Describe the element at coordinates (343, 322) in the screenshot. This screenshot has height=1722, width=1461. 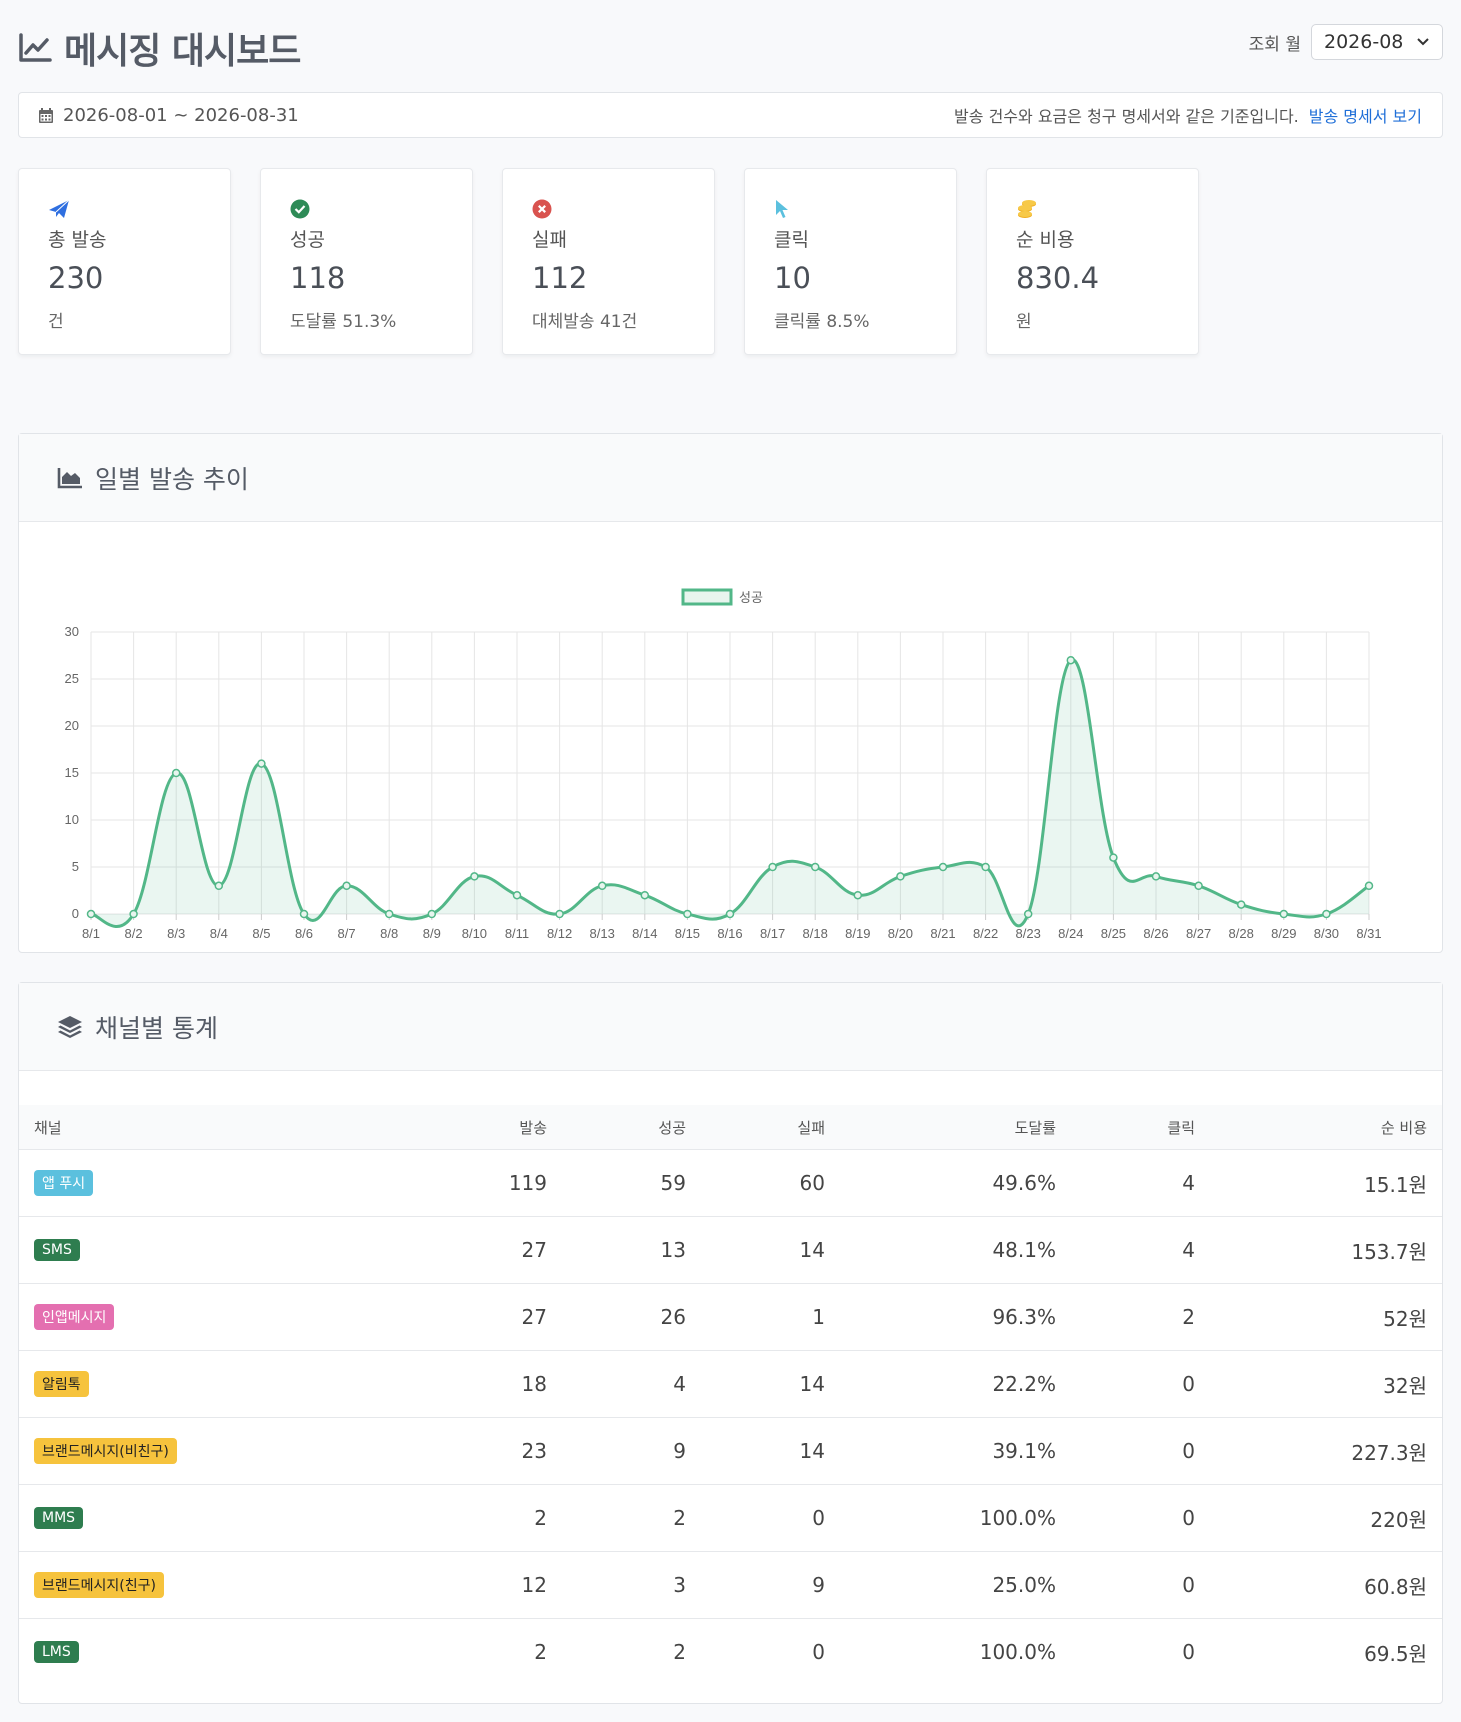
I see `stat-sub: 도달률 51.3%` at that location.